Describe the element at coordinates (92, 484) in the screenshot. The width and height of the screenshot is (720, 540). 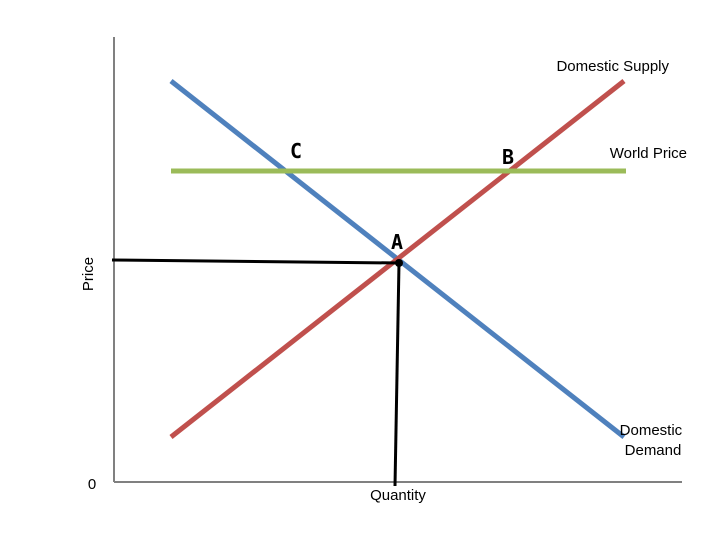
I see `origin-label: 0` at that location.